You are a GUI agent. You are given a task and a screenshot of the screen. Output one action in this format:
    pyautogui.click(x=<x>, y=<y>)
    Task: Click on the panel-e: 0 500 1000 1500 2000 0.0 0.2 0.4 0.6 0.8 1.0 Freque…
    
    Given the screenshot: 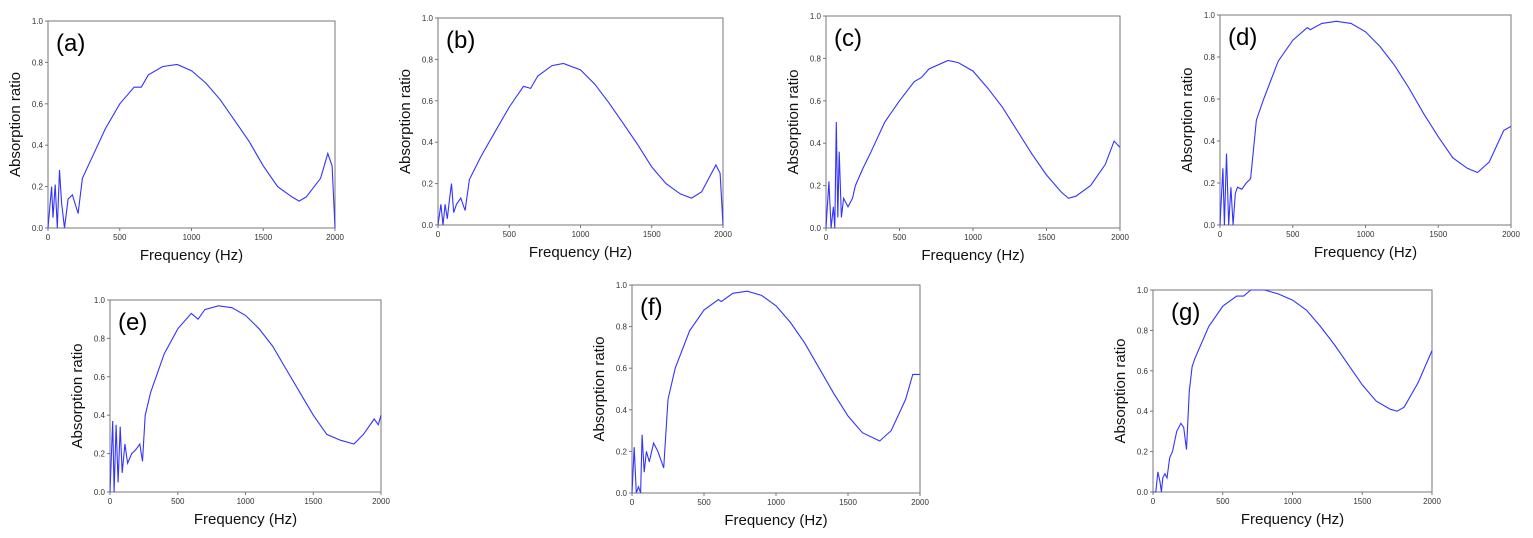 What is the action you would take?
    pyautogui.click(x=229, y=412)
    